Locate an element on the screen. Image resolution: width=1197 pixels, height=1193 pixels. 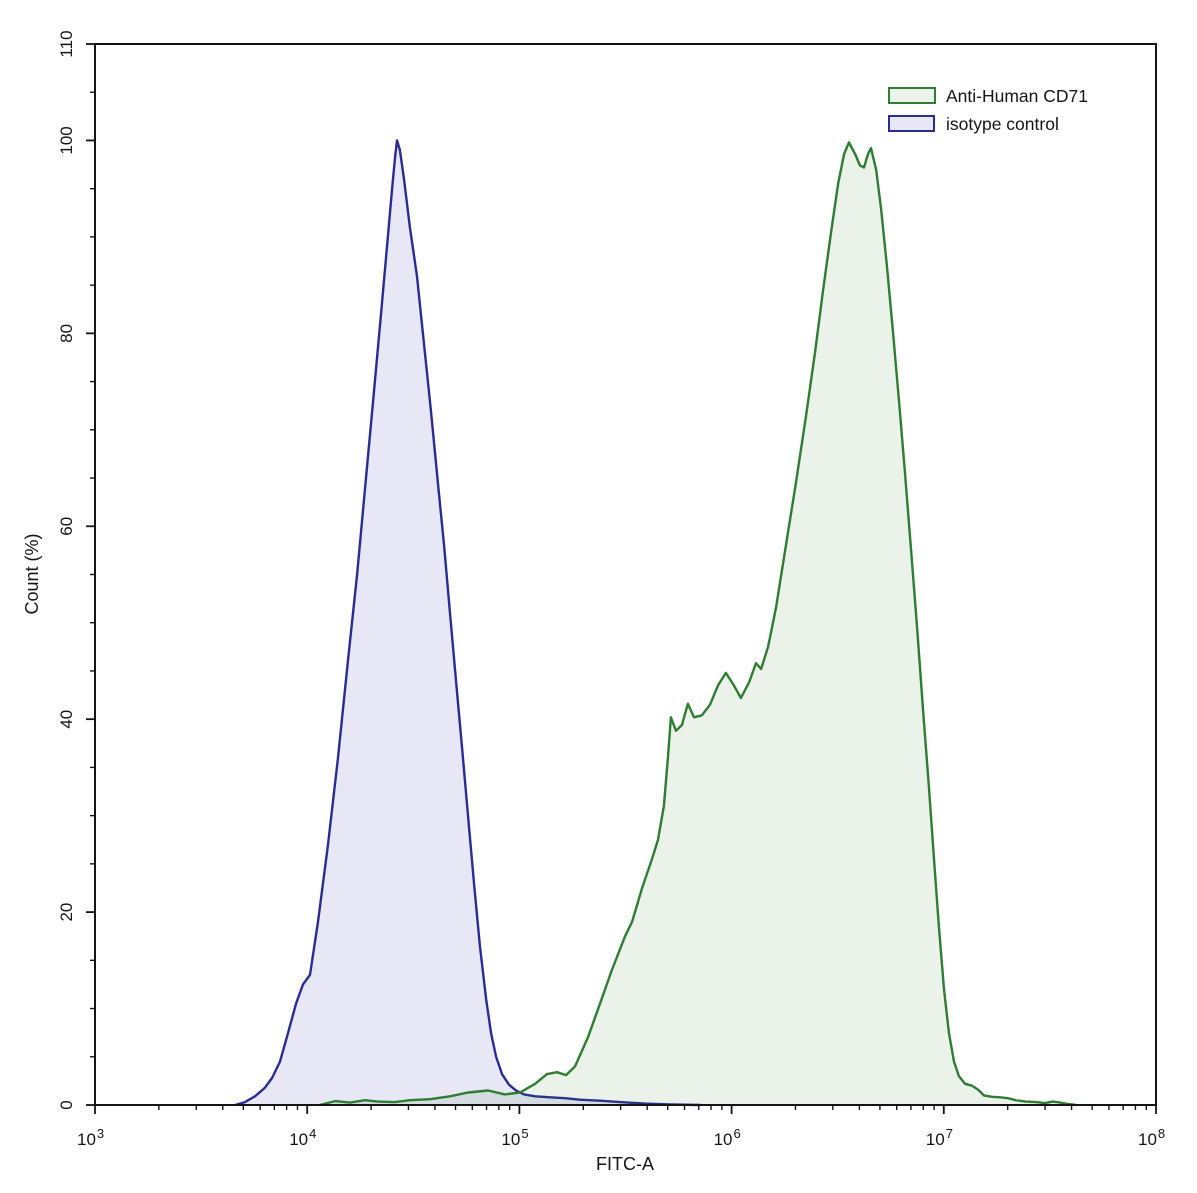
legend-swatch-isotype-control is located at coordinates (911, 123).